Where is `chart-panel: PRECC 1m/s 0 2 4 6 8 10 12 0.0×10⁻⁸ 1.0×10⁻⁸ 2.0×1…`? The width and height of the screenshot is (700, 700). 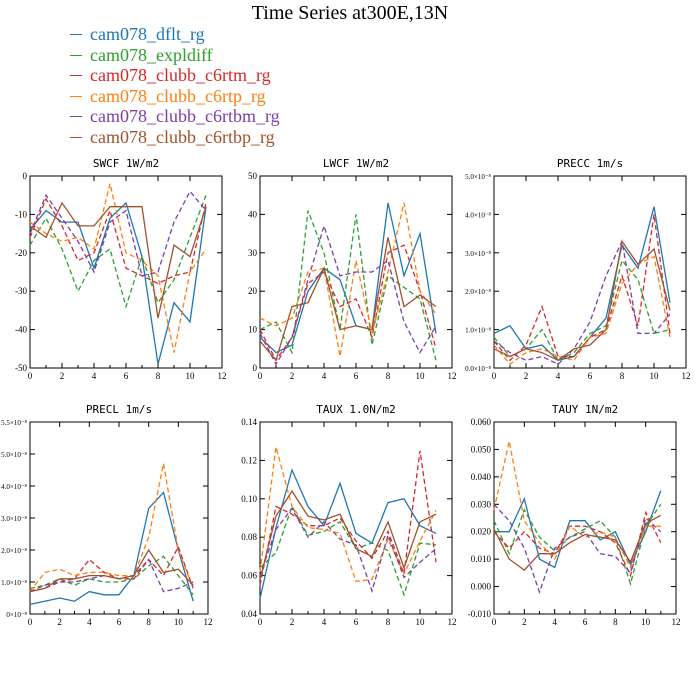 chart-panel: PRECC 1m/s 0 2 4 6 8 10 12 0.0×10⁻⁸ 1.0×10⁻⁸ 2.0×1… is located at coordinates (577, 269).